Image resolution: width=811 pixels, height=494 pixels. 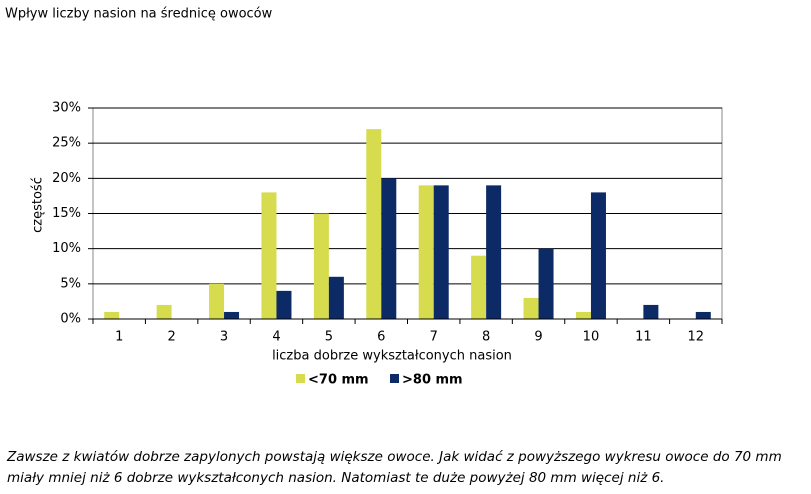 I want to click on x-tick-label: 7, so click(x=434, y=337).